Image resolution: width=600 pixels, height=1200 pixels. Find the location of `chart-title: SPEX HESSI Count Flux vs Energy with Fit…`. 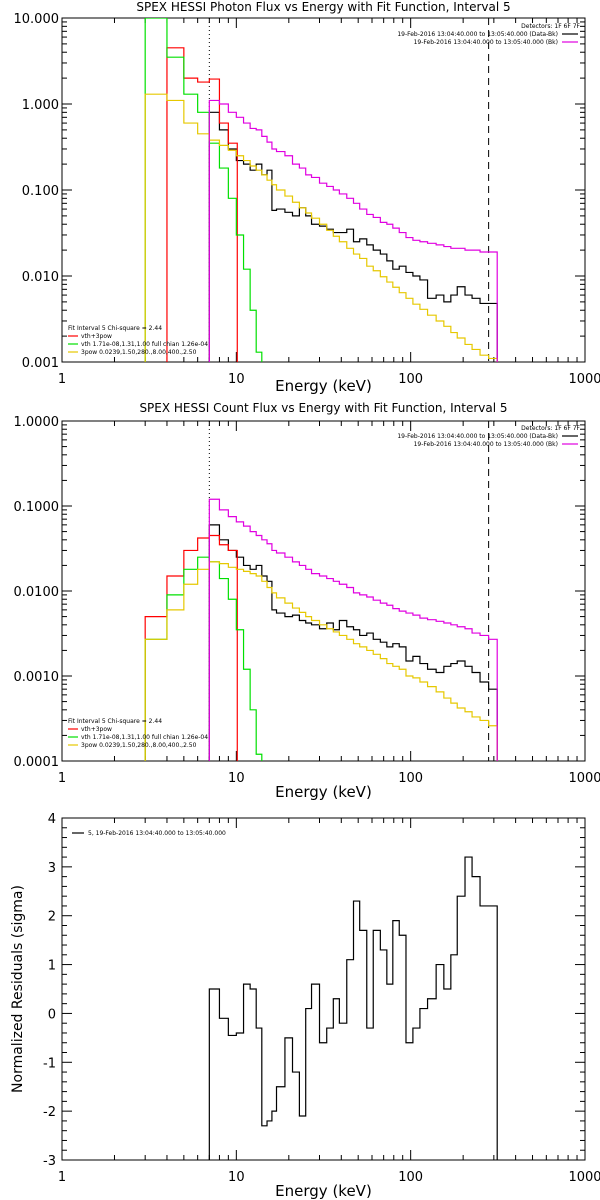

chart-title: SPEX HESSI Count Flux vs Energy with Fit… is located at coordinates (323, 408).